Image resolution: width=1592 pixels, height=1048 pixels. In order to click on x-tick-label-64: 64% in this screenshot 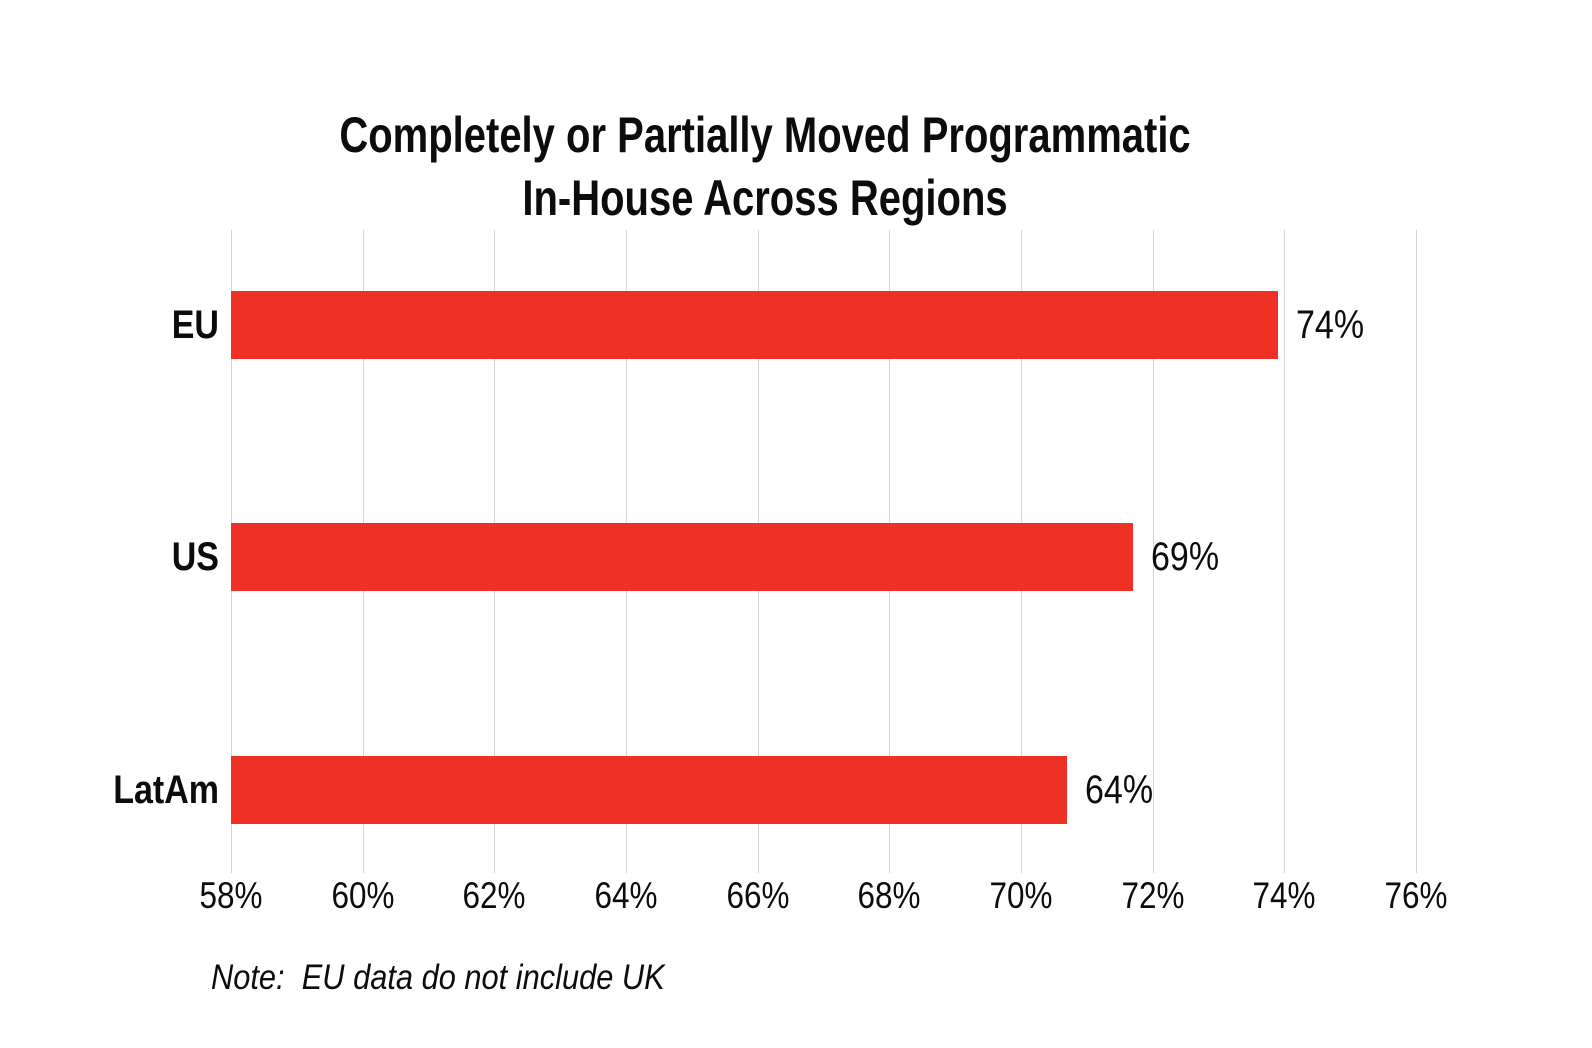, I will do `click(626, 895)`.